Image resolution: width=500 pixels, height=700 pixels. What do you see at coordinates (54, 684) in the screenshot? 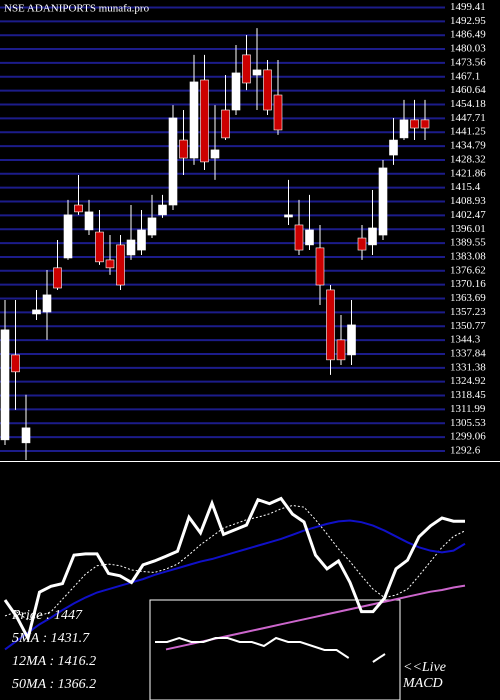
I see `legend-text: 50MA : 1366.2` at bounding box center [54, 684].